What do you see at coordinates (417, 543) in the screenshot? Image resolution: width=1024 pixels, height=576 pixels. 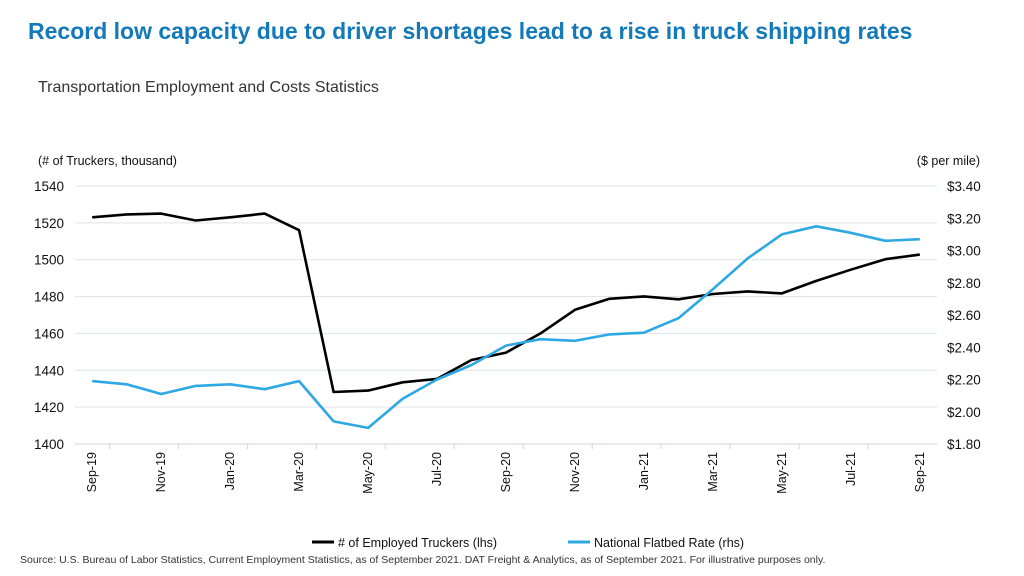 I see `legend-label-truckers: # of Employed Truckers (lhs)` at bounding box center [417, 543].